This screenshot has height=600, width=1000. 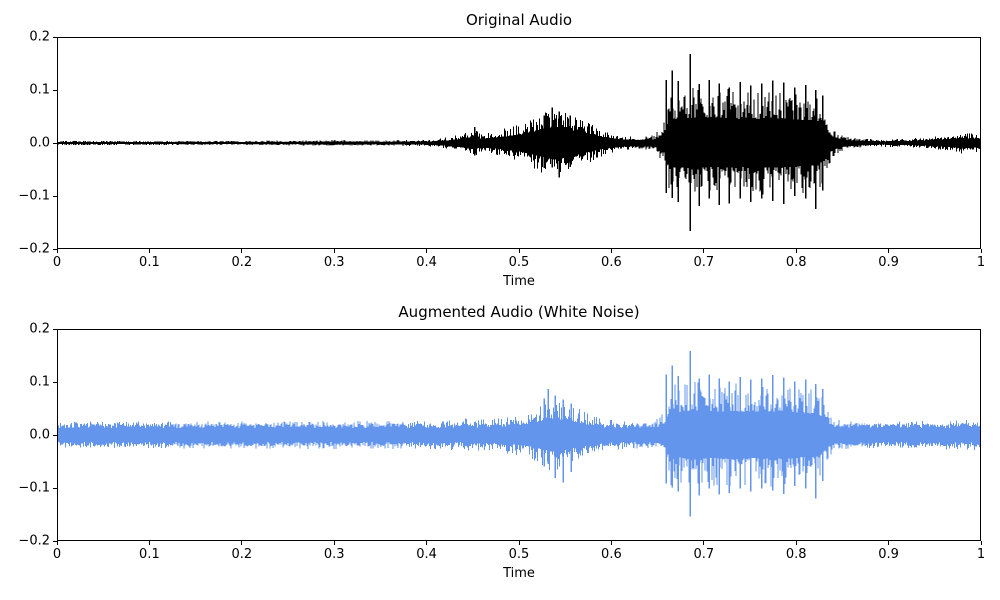 I want to click on plot-title-augmented-audio: Augmented Audio (White Noise), so click(x=519, y=312).